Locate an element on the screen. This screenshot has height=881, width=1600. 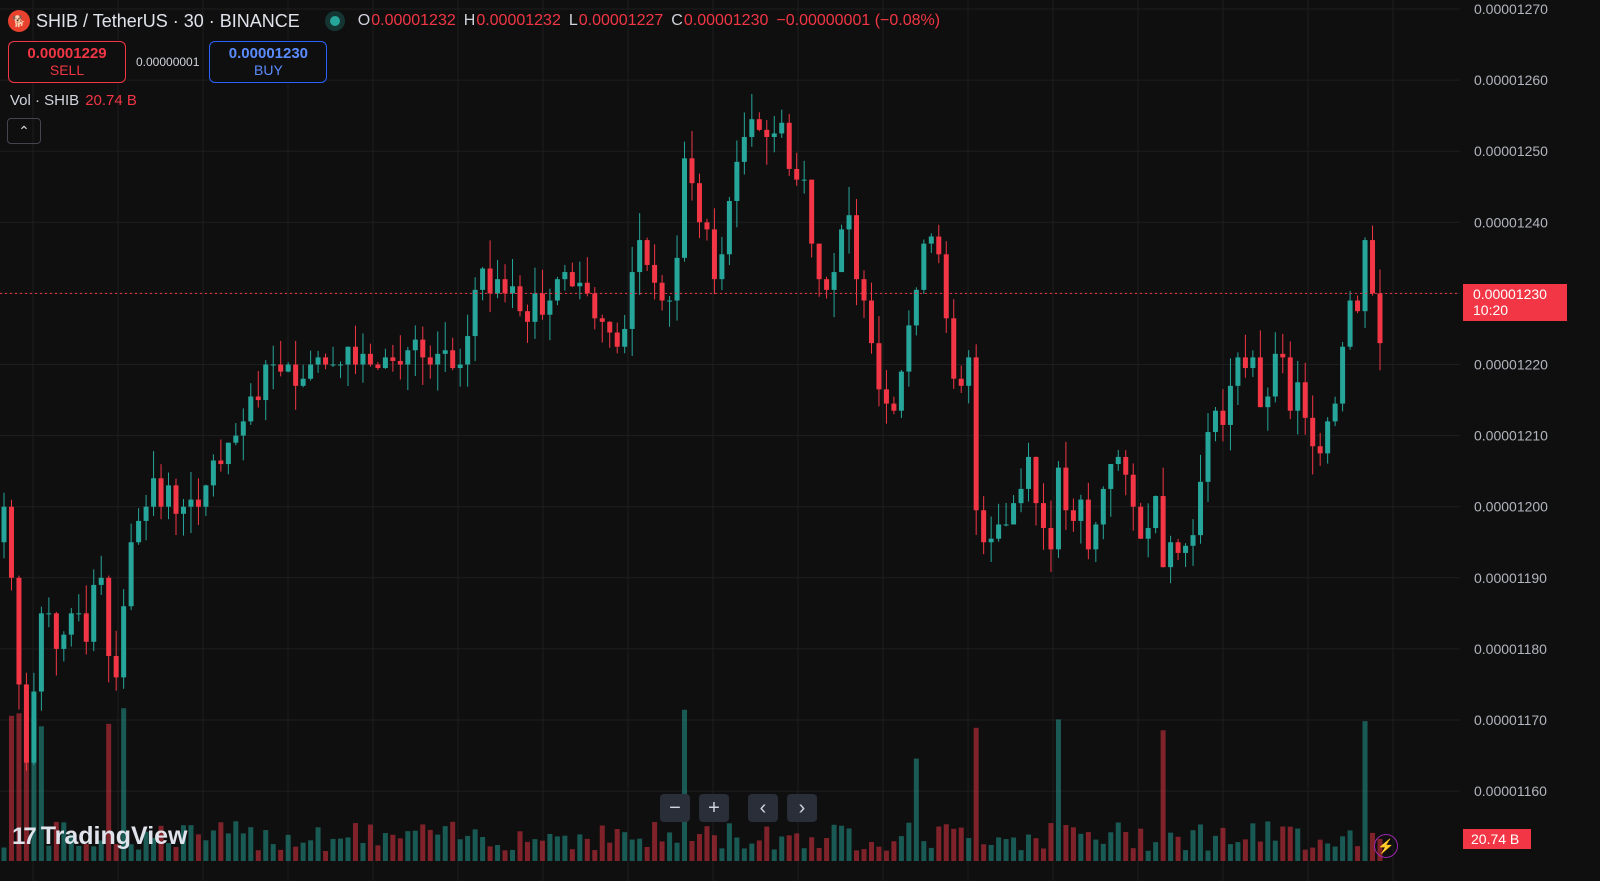
price-tick-label: 0.00001250 is located at coordinates (1511, 151).